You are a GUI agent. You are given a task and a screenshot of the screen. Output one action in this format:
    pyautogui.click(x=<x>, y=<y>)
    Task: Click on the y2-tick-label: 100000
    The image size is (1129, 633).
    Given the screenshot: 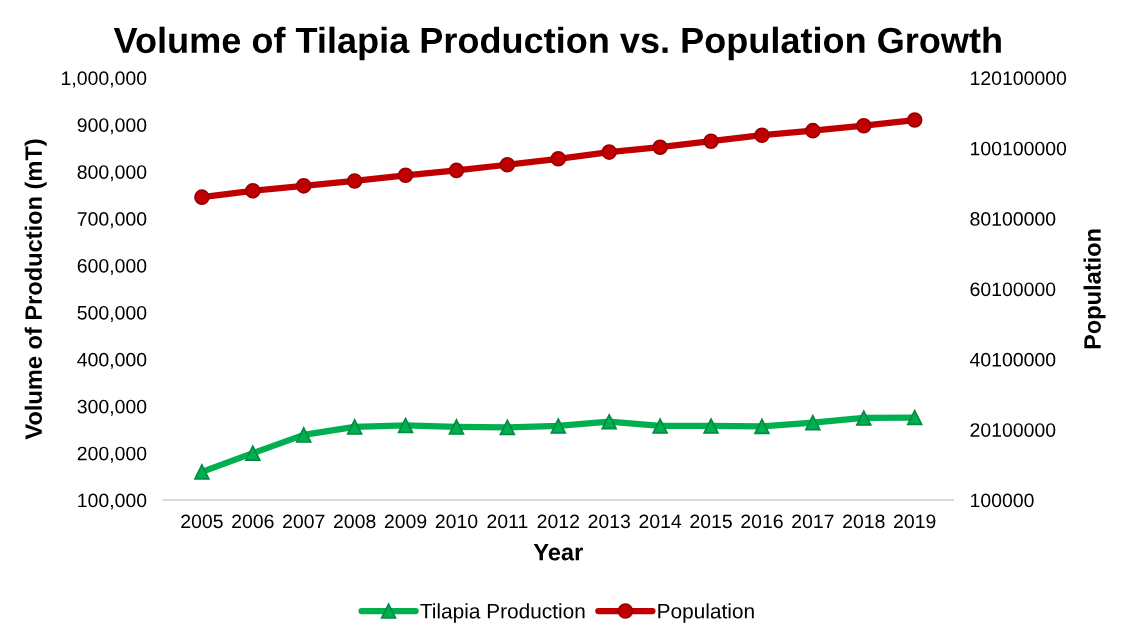 What is the action you would take?
    pyautogui.click(x=1002, y=500)
    